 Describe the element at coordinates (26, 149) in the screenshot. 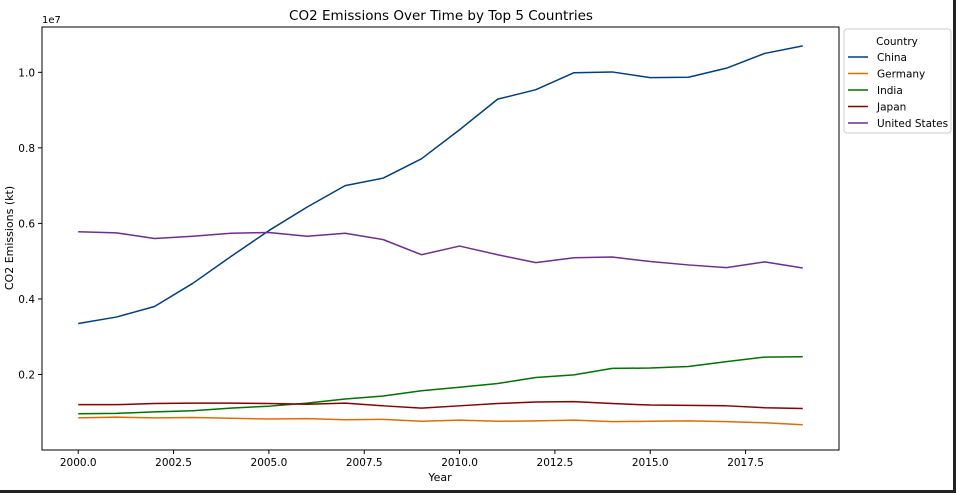

I see `y-tick-label: 0.8` at that location.